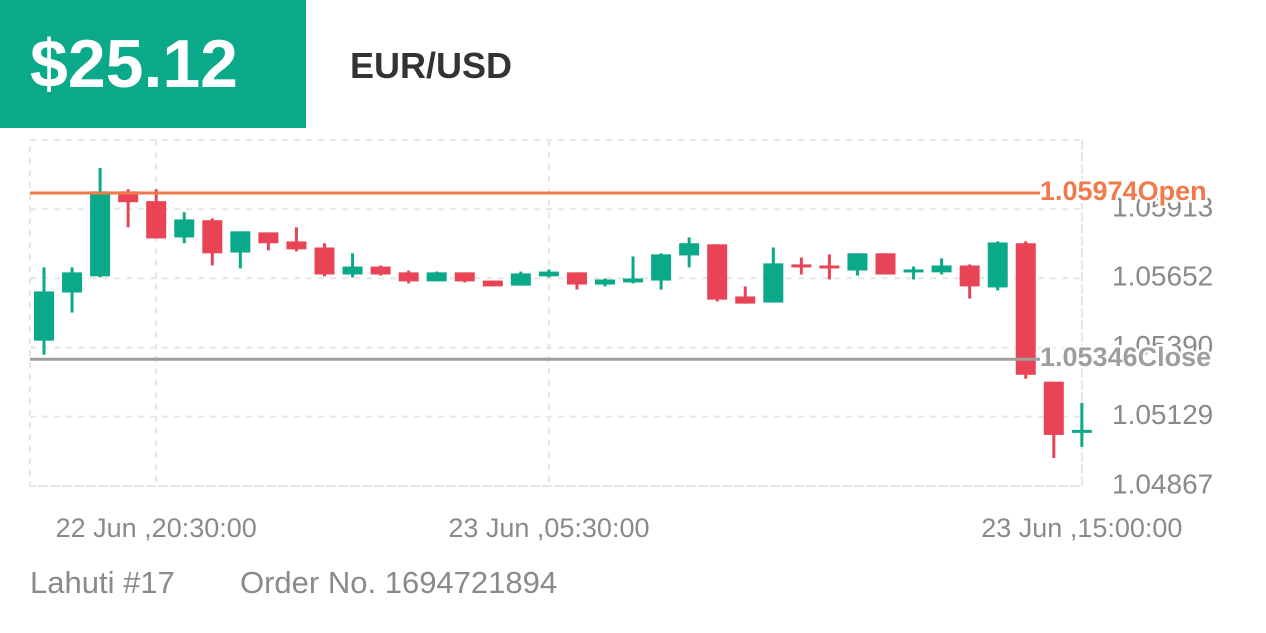  Describe the element at coordinates (1162, 414) in the screenshot. I see `y-tick-label: 1.05129` at that location.